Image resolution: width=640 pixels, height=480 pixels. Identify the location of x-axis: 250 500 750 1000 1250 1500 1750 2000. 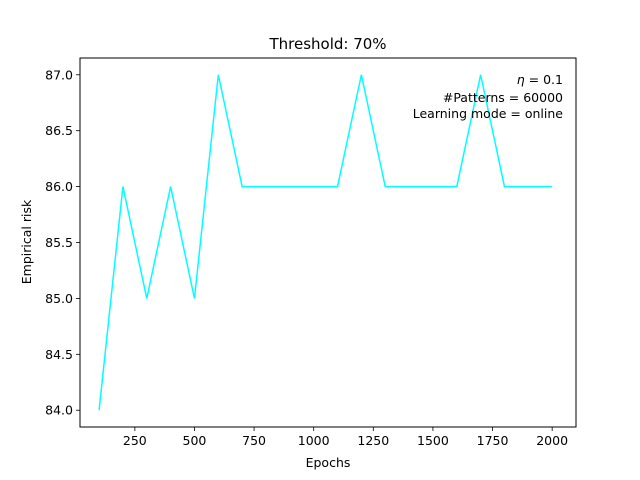
(345, 437).